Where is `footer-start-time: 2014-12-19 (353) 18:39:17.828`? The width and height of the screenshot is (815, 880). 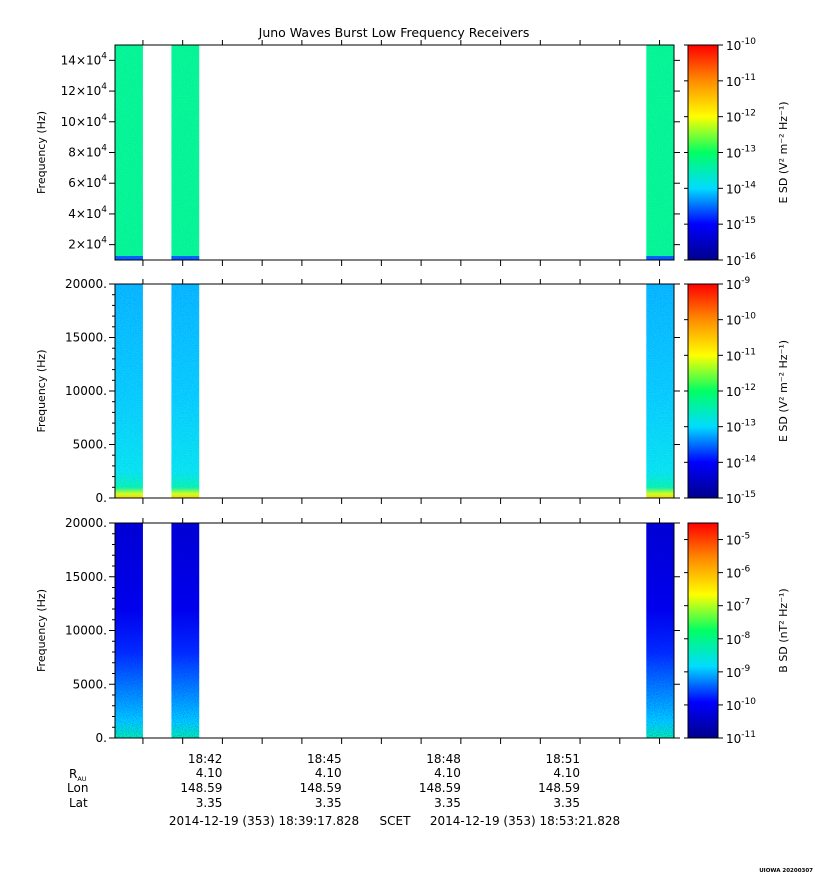
footer-start-time: 2014-12-19 (353) 18:39:17.828 is located at coordinates (264, 821).